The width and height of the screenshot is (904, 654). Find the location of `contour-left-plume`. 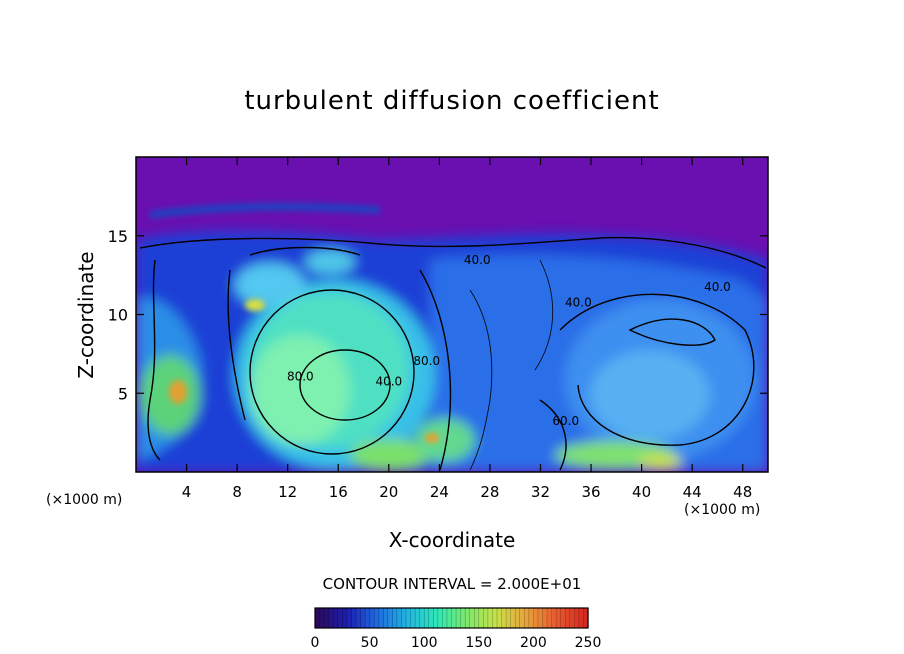

contour-left-plume is located at coordinates (154, 360).